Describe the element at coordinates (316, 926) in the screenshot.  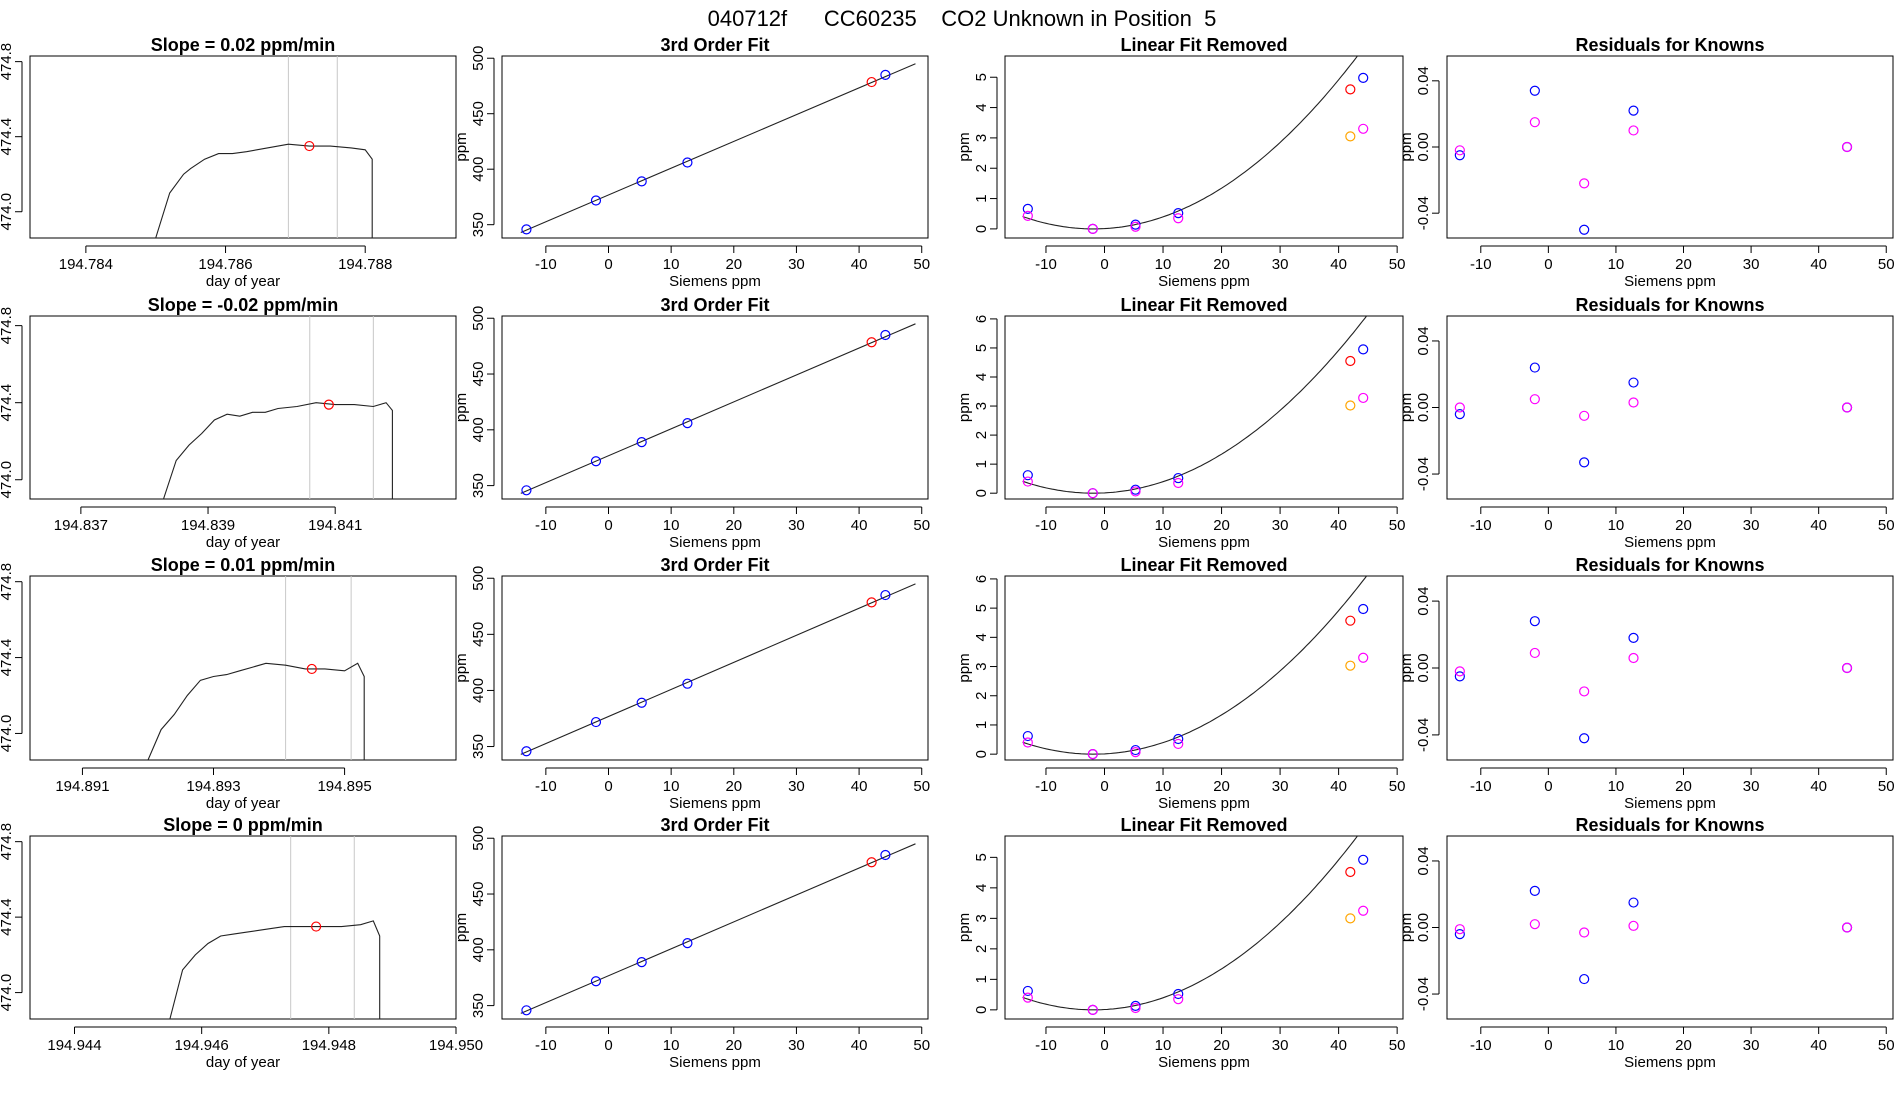
I see `mean-point` at that location.